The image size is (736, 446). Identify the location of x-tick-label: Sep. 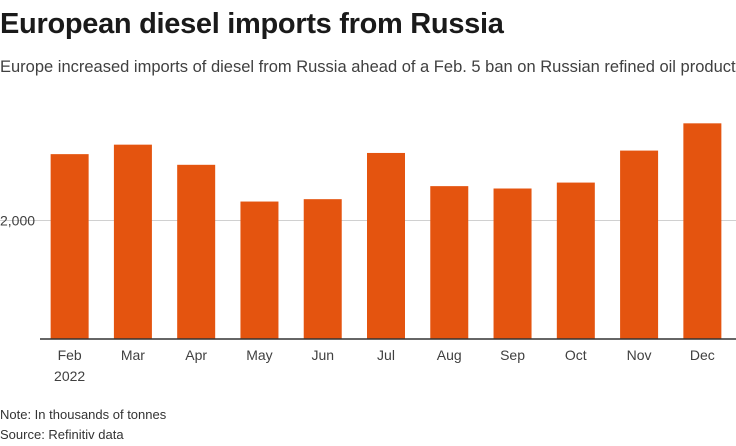
(512, 355).